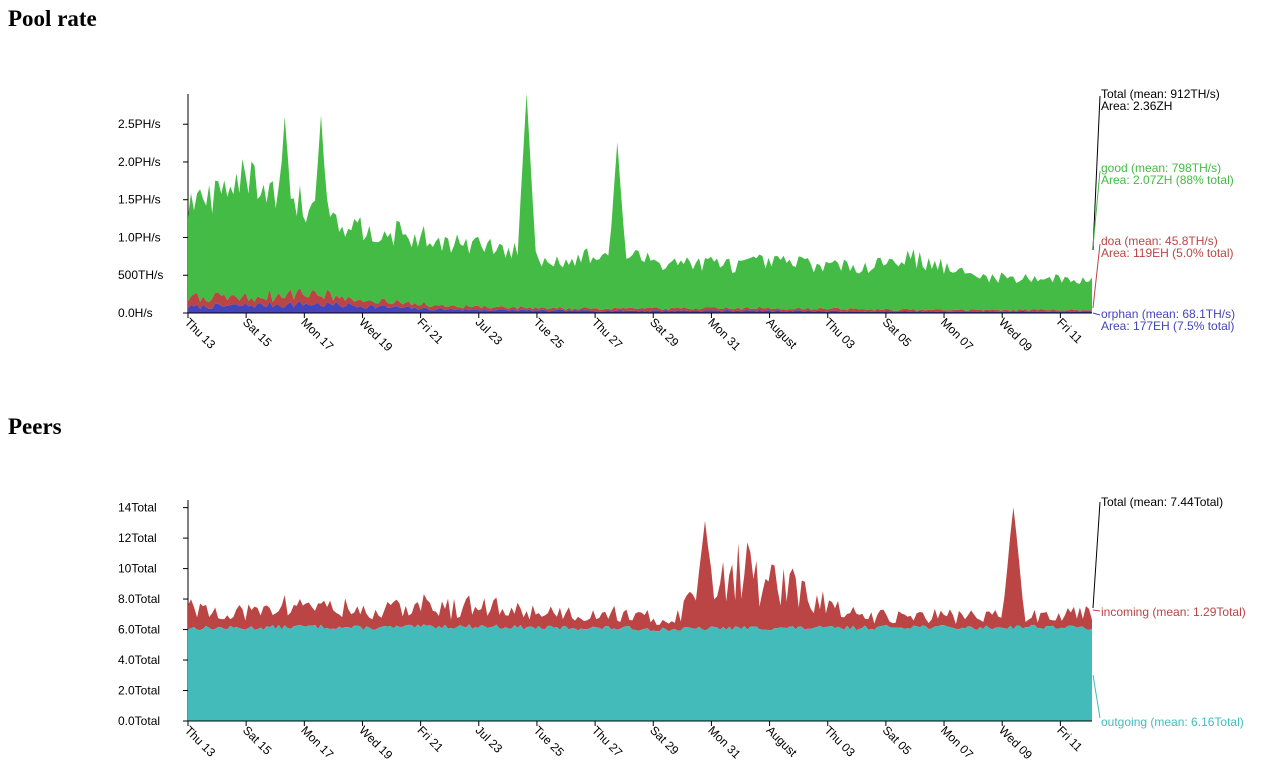 The height and width of the screenshot is (770, 1271). Describe the element at coordinates (781, 333) in the screenshot. I see `pool-x-tick-label: August` at that location.